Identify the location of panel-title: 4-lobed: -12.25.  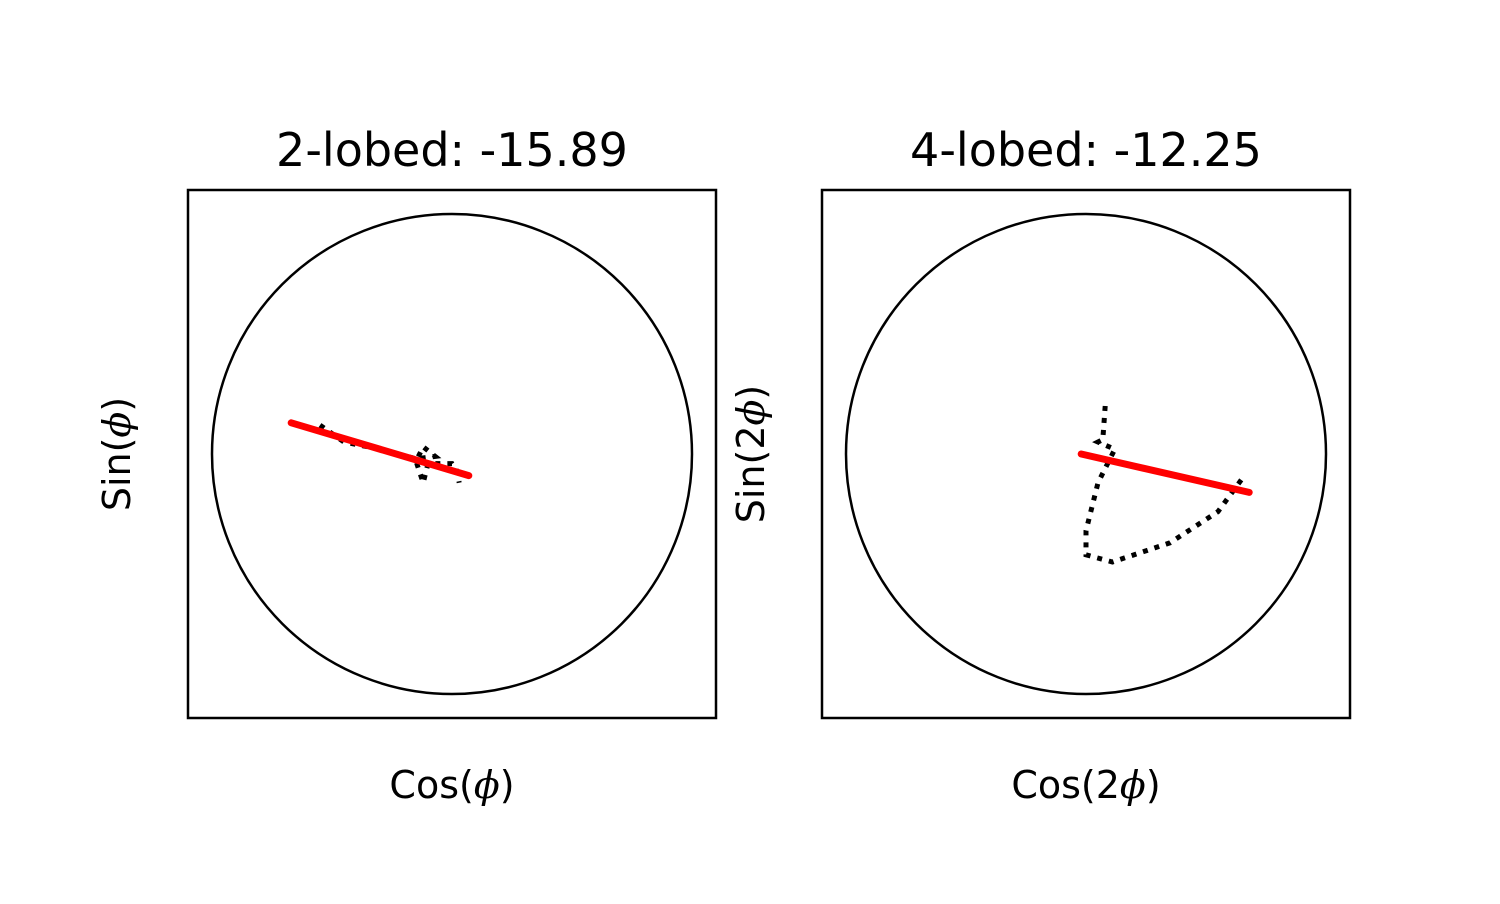
(1086, 150).